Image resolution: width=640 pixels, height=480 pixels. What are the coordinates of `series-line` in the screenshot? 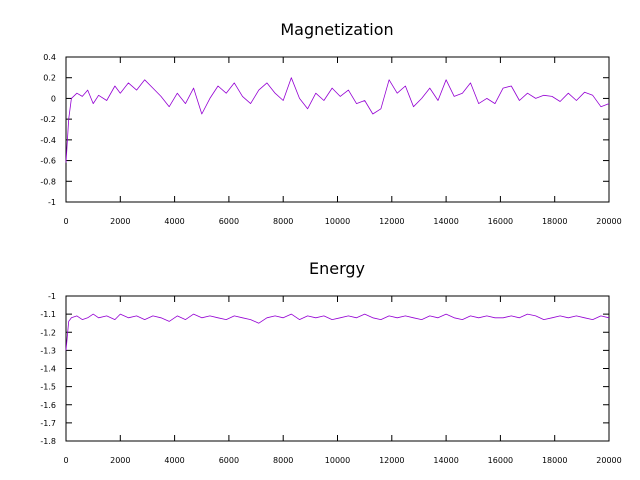 It's located at (337, 332).